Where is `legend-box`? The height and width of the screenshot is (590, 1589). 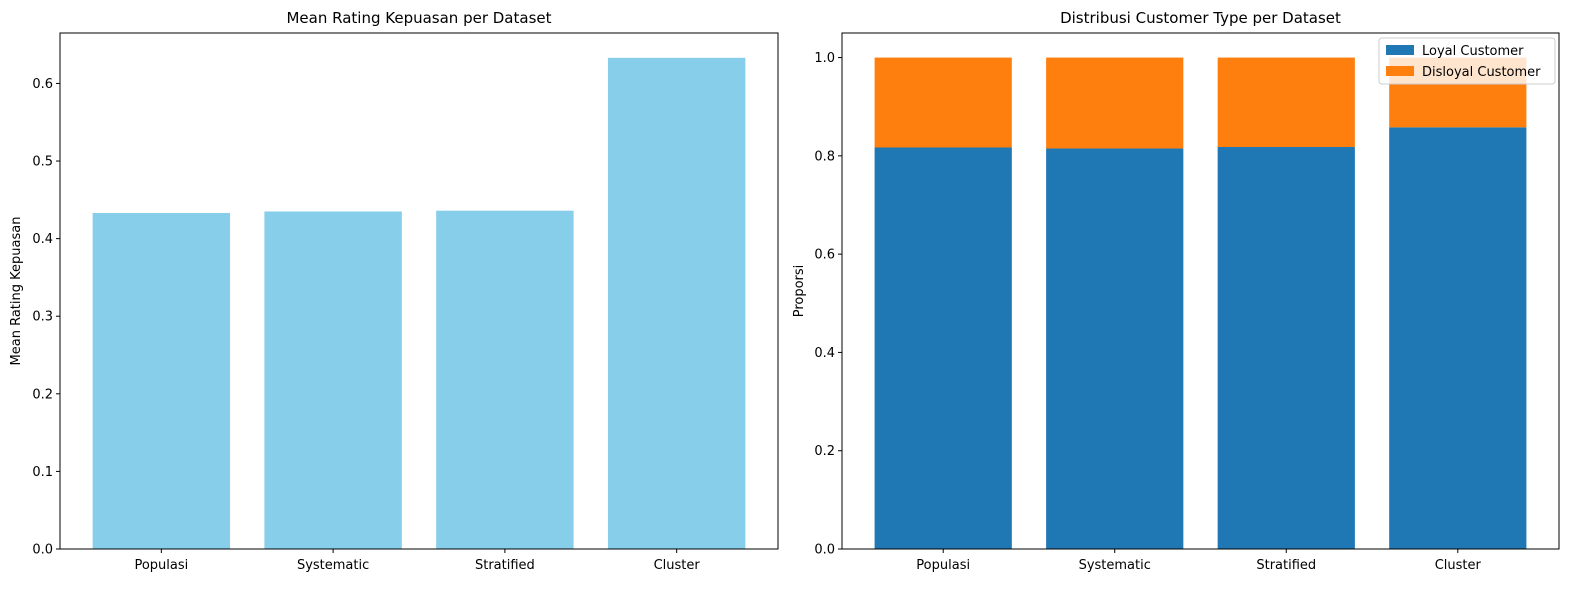
legend-box is located at coordinates (1467, 61).